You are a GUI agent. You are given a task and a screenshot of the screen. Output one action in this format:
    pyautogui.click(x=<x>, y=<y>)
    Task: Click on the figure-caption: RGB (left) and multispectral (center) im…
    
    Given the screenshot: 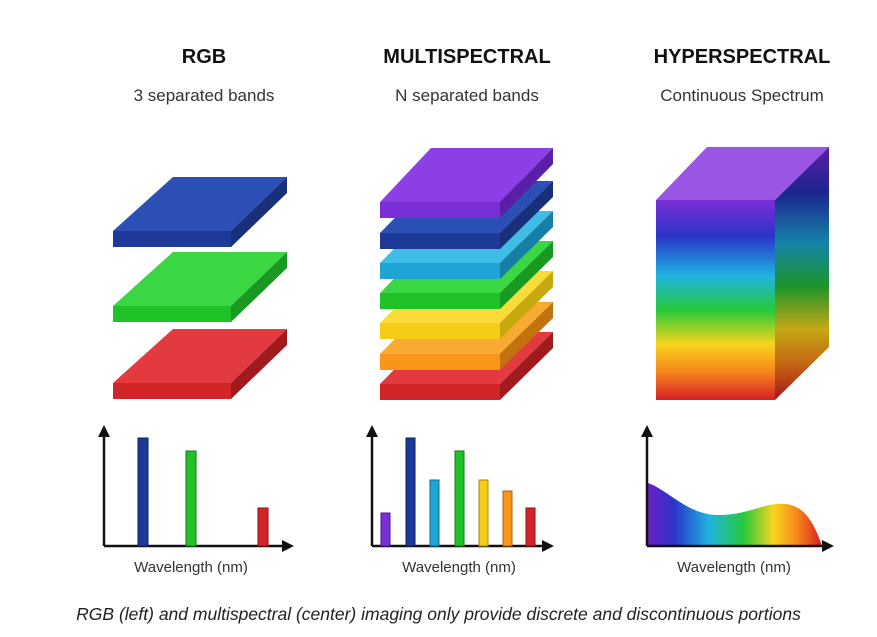 What is the action you would take?
    pyautogui.click(x=438, y=614)
    